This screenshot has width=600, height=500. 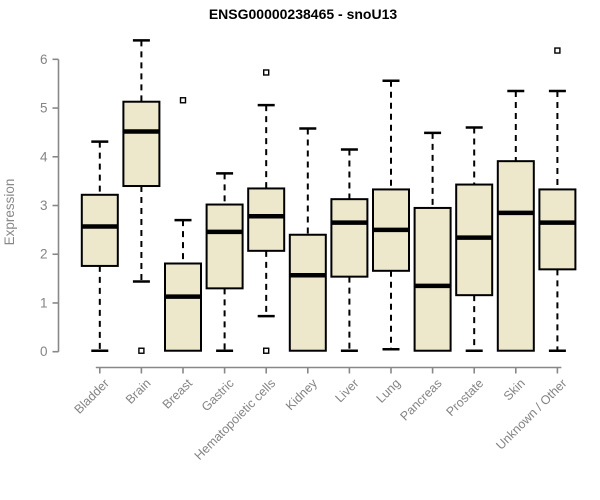 What do you see at coordinates (44, 156) in the screenshot?
I see `y-tick-label: 4` at bounding box center [44, 156].